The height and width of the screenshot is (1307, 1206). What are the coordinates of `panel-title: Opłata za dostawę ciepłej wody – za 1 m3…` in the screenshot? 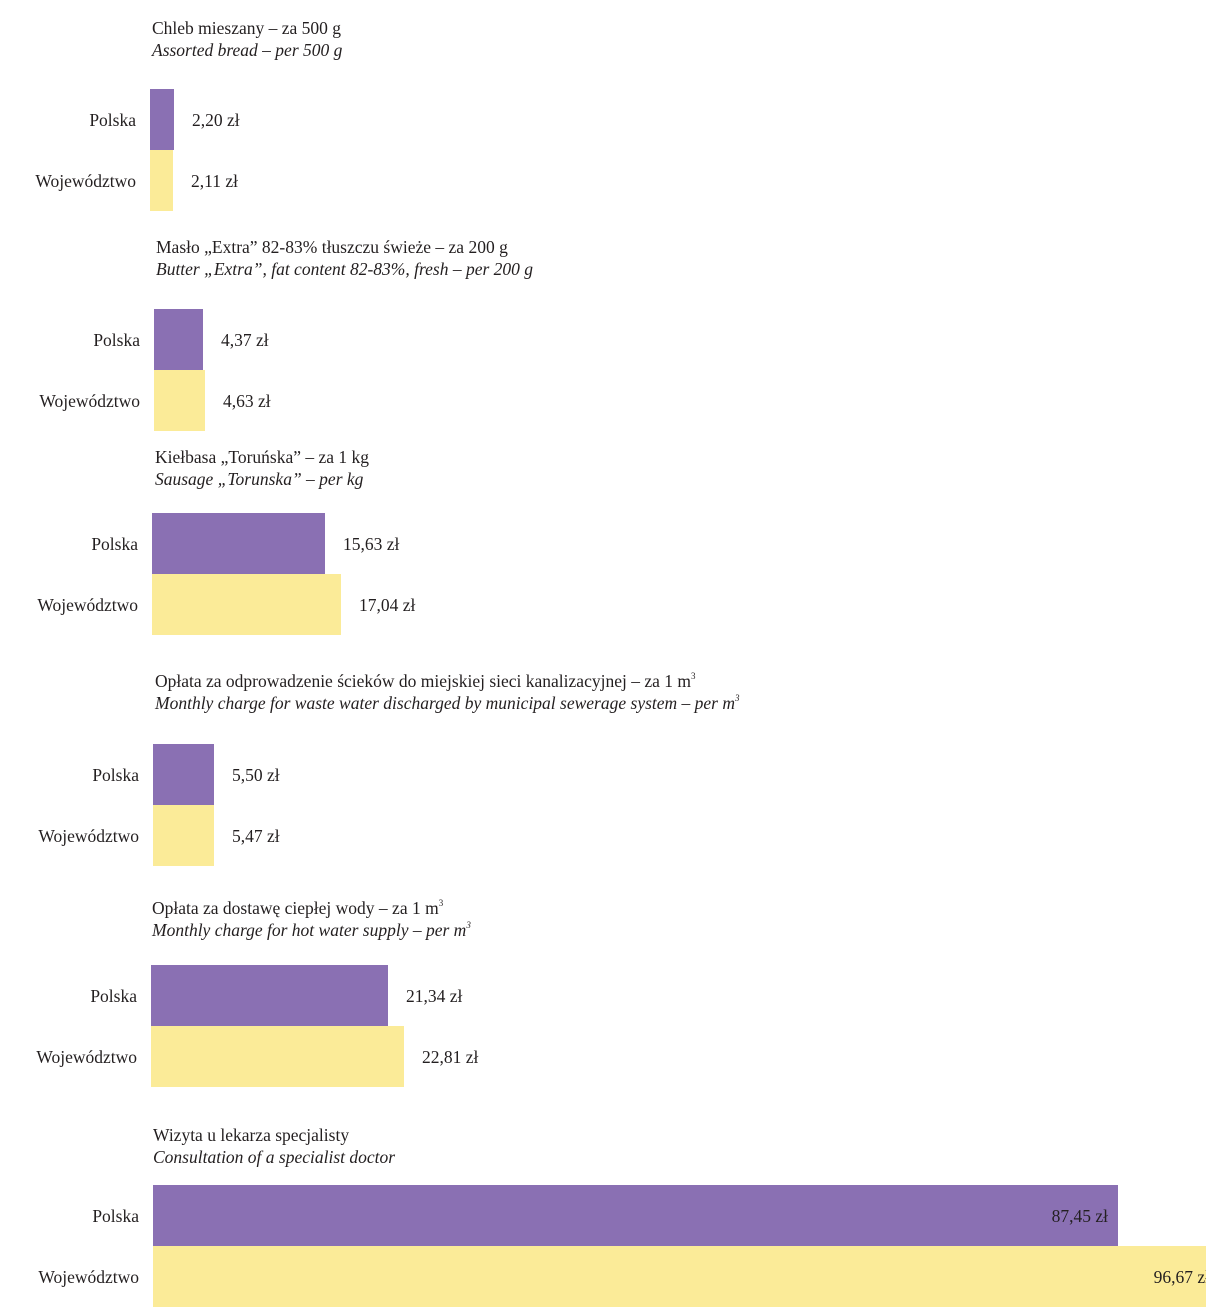 It's located at (311, 919).